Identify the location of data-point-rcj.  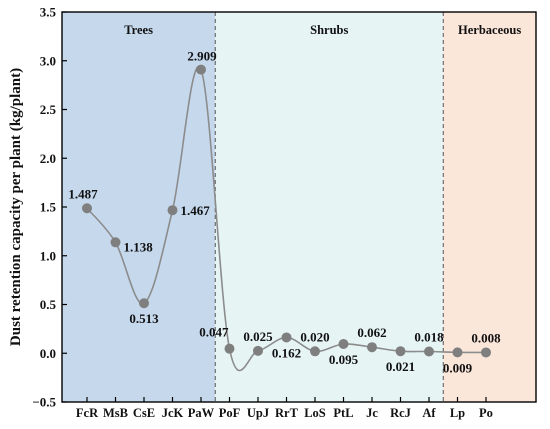
(400, 351).